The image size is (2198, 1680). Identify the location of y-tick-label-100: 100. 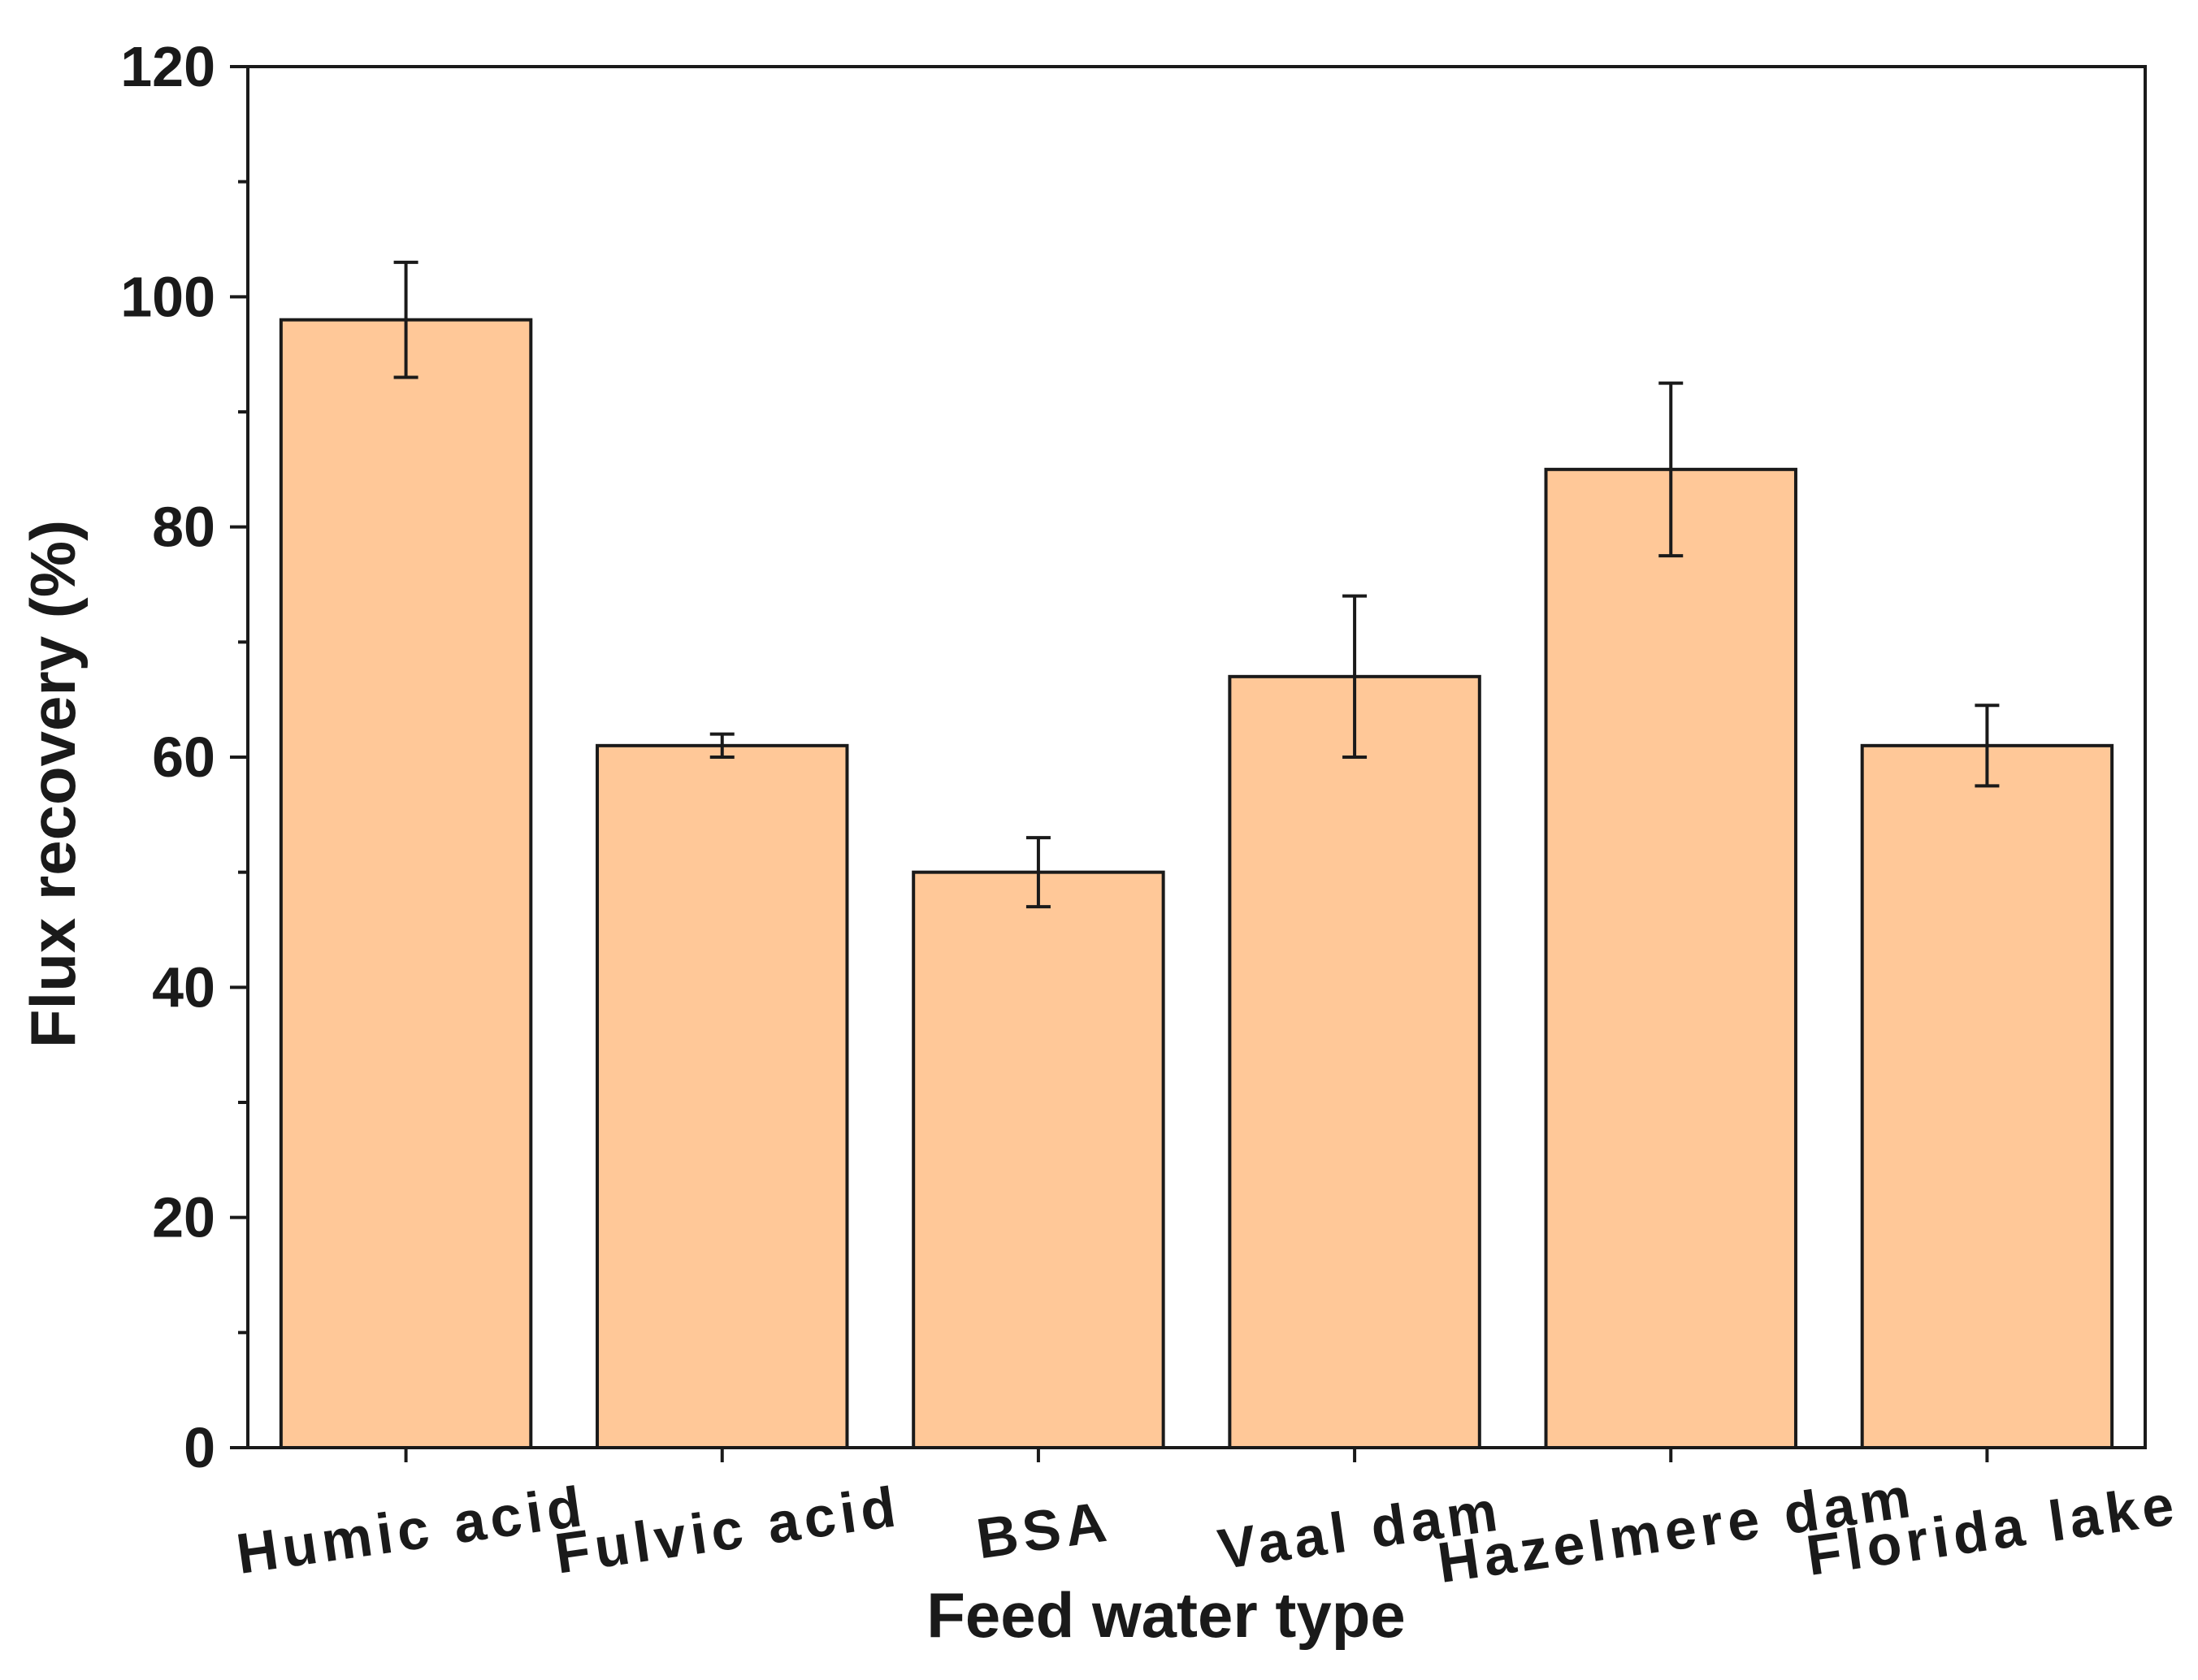
(167, 297).